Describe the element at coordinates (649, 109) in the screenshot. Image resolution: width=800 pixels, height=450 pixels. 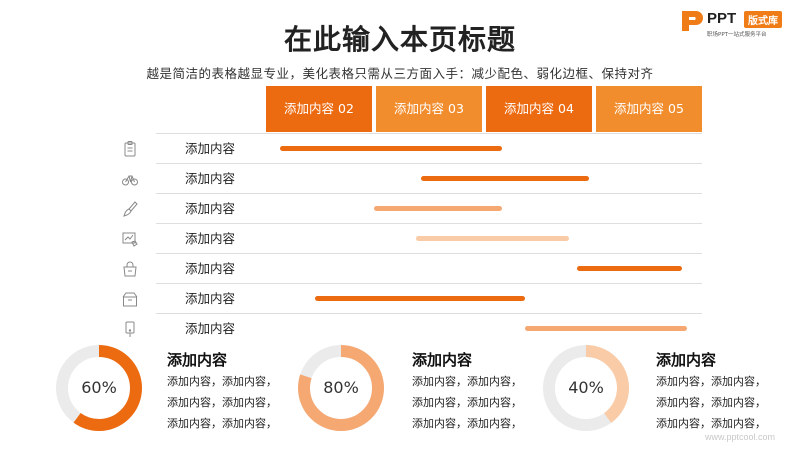
I see `column-header-05: 添加内容 05` at that location.